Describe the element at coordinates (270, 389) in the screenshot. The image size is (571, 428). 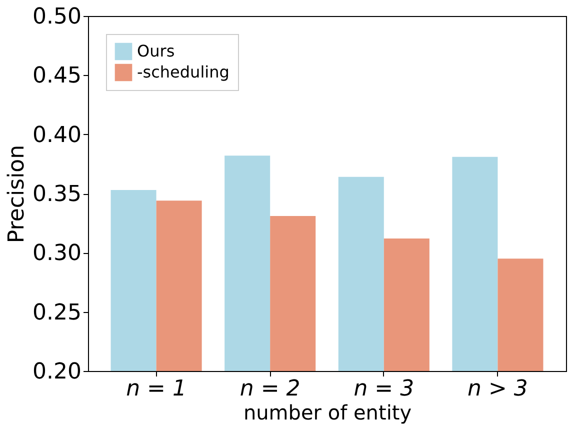
I see `x-tick-label: n = 2` at that location.